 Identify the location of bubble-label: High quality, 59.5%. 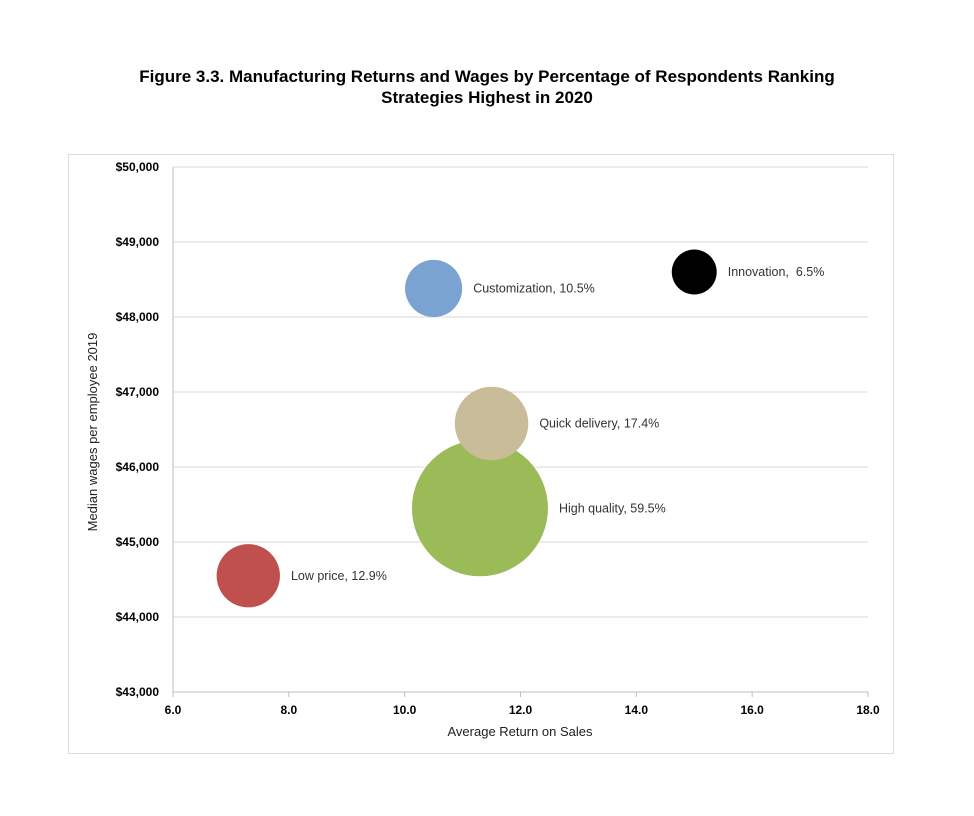
(612, 508).